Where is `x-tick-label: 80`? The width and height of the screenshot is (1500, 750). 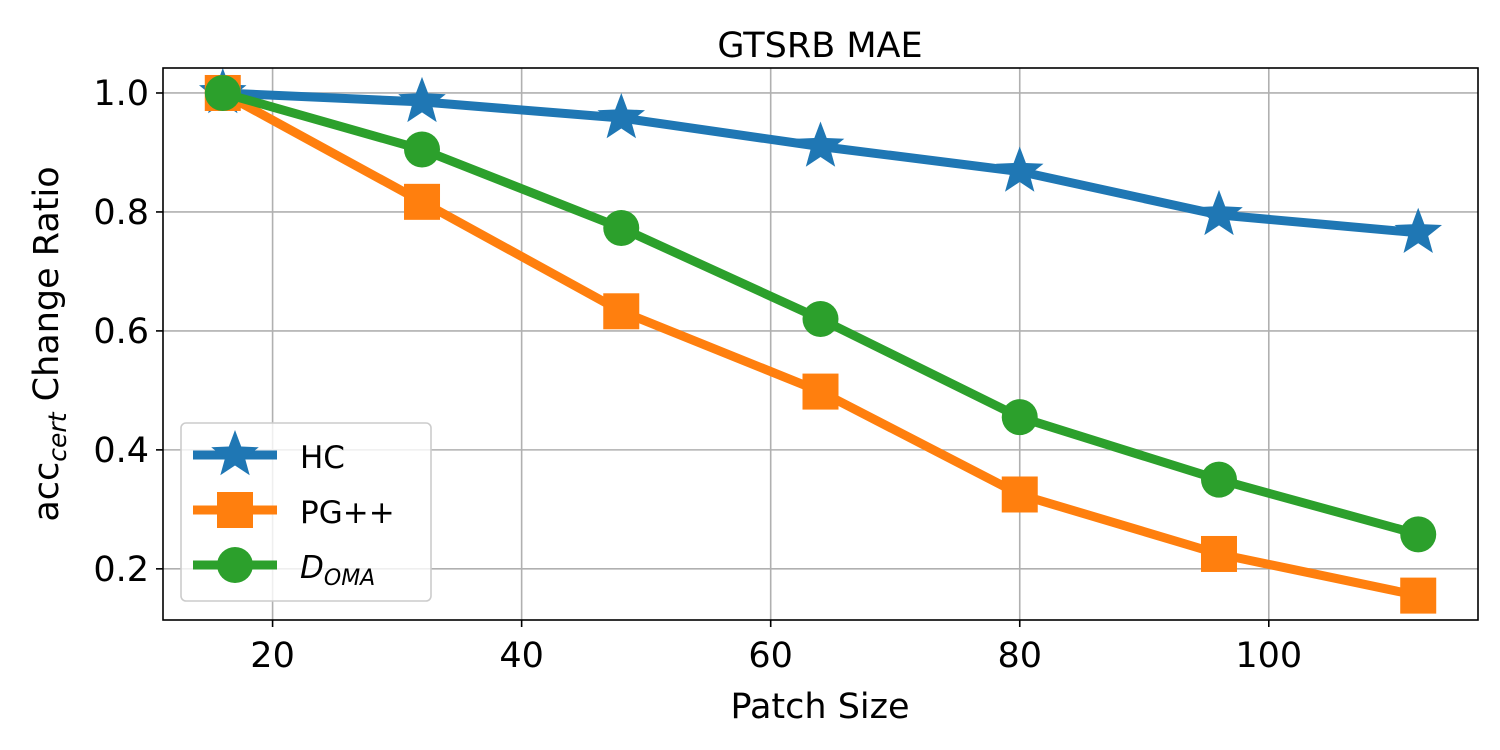
x-tick-label: 80 is located at coordinates (1019, 656).